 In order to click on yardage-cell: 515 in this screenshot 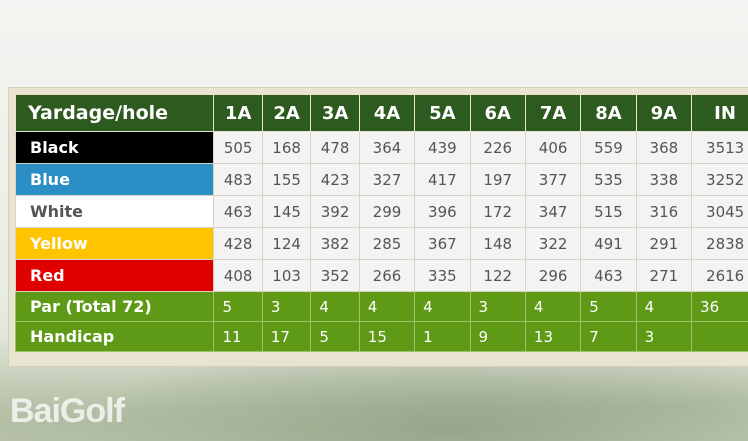, I will do `click(608, 211)`.